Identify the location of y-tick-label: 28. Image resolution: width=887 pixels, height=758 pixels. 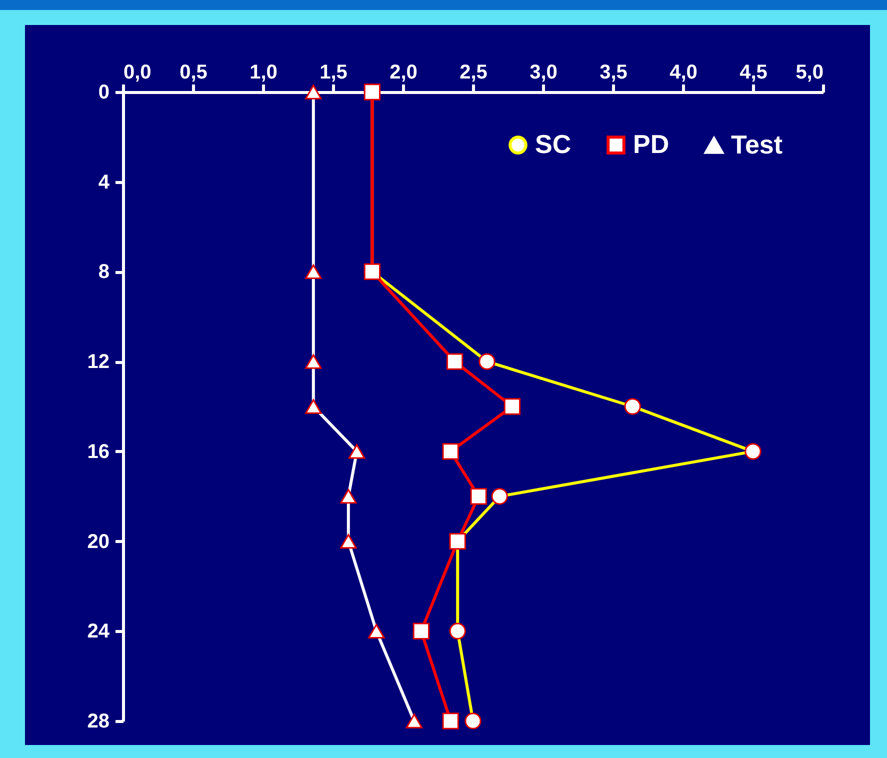
(98, 721).